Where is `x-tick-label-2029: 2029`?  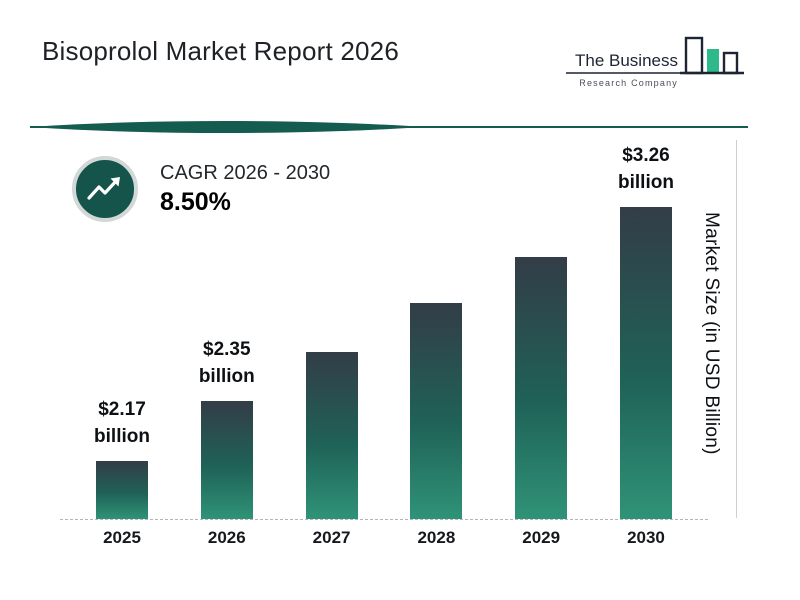 x-tick-label-2029: 2029 is located at coordinates (541, 537).